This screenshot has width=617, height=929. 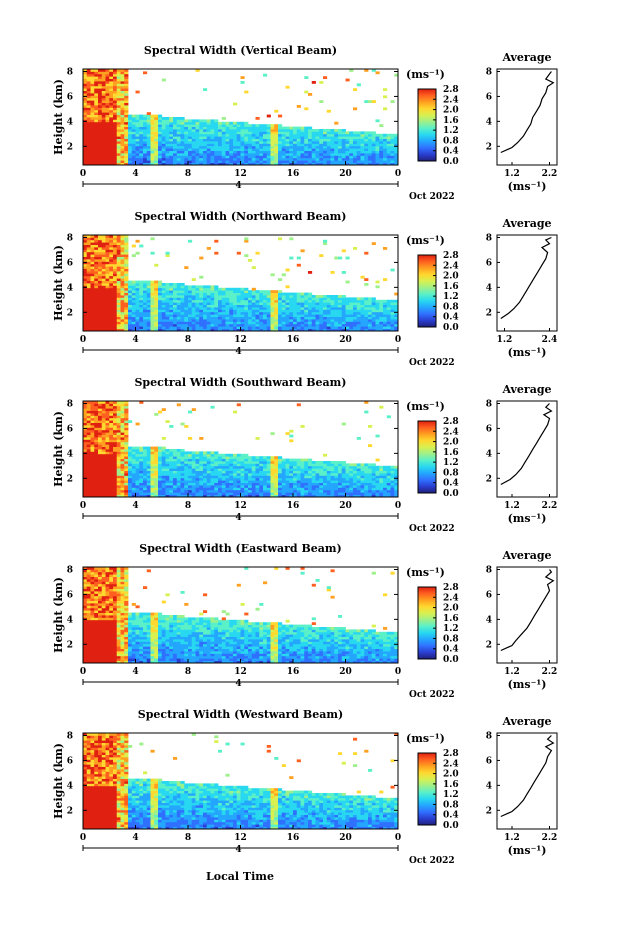 I want to click on panel-title: Spectral Width (Northward Beam), so click(x=241, y=216).